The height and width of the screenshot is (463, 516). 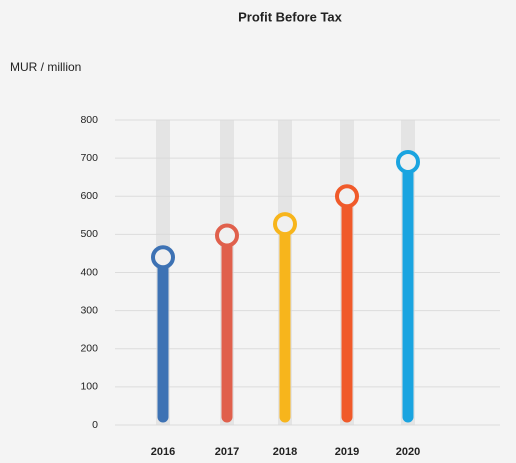 I want to click on y-tick-label: 100, so click(x=89, y=387).